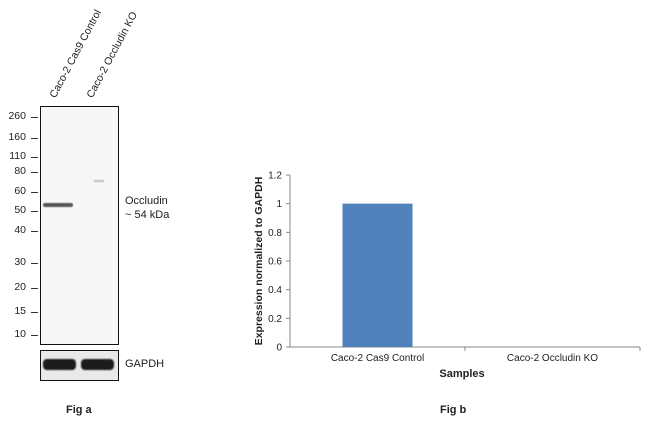 The image size is (650, 422). I want to click on y-axis-ticks: 0 0.2 0.4 0.6 0.8 1 1.2, so click(279, 262).